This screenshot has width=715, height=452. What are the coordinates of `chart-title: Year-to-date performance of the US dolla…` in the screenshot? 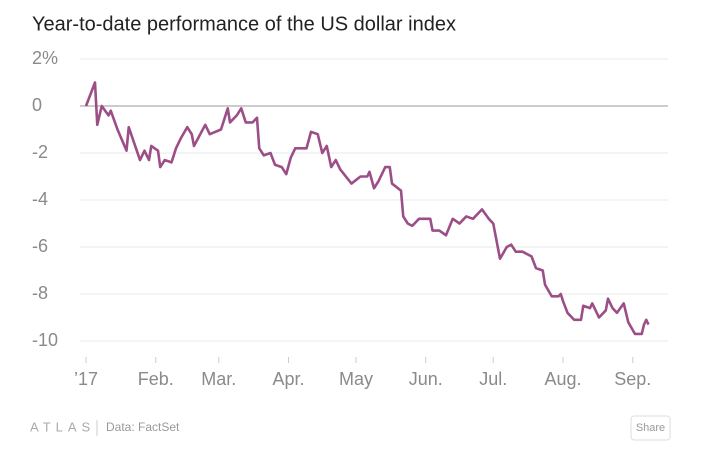 It's located at (244, 24).